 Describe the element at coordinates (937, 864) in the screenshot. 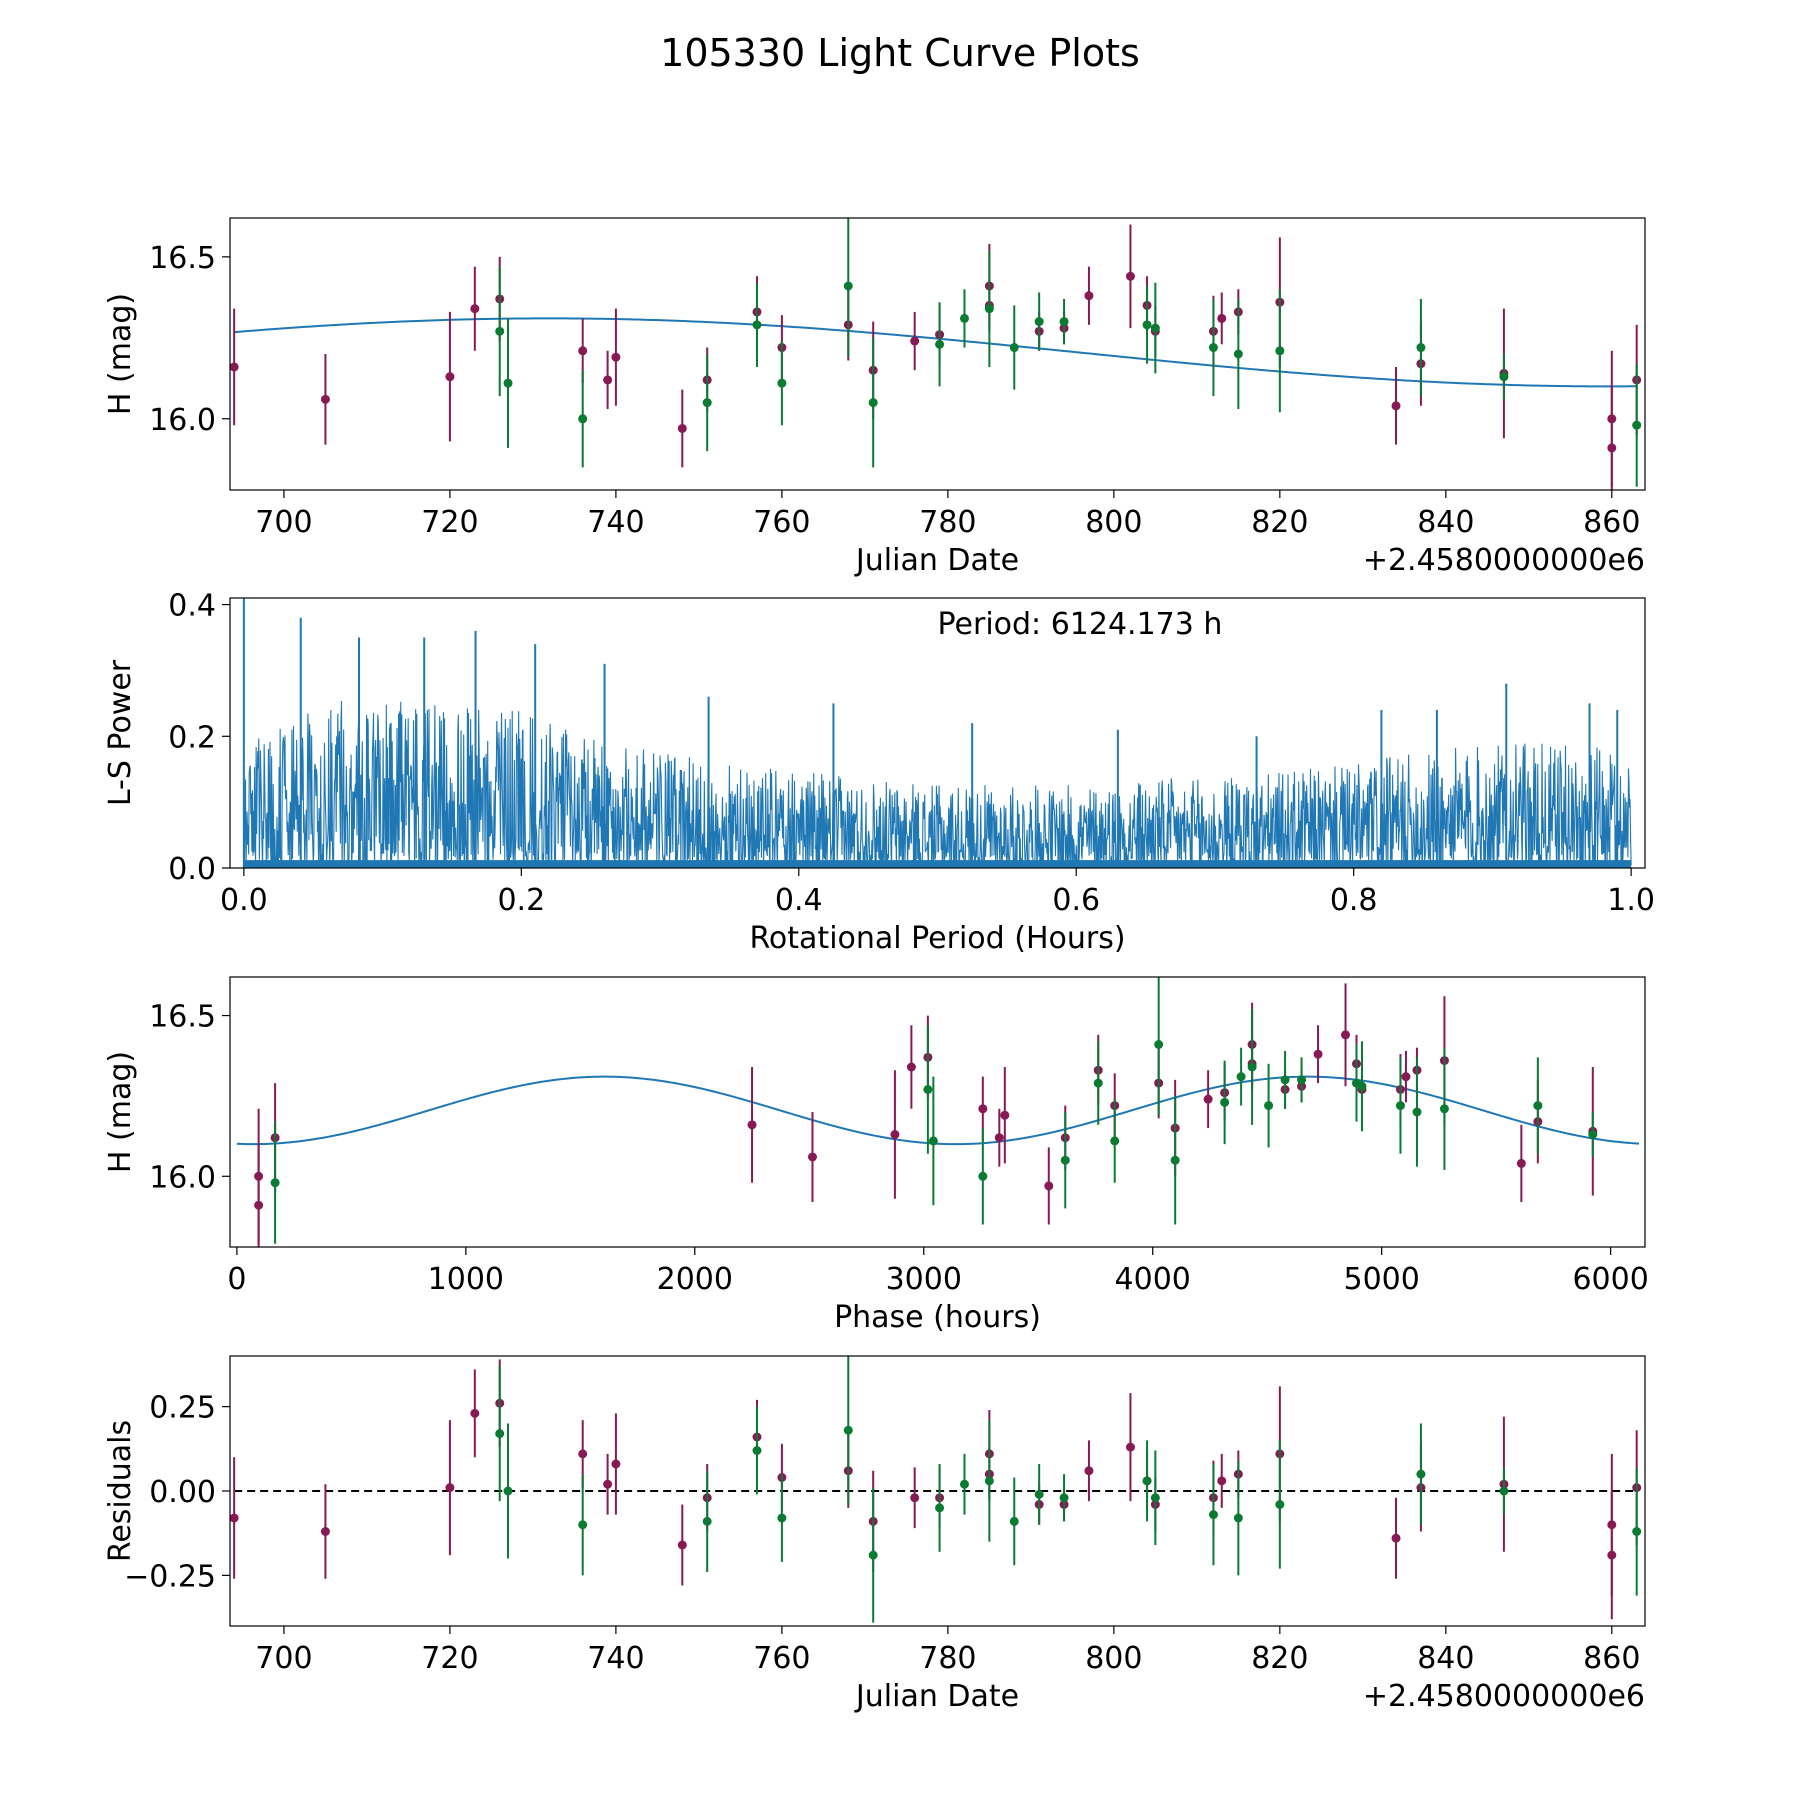

I see `power-spectrum-base` at that location.